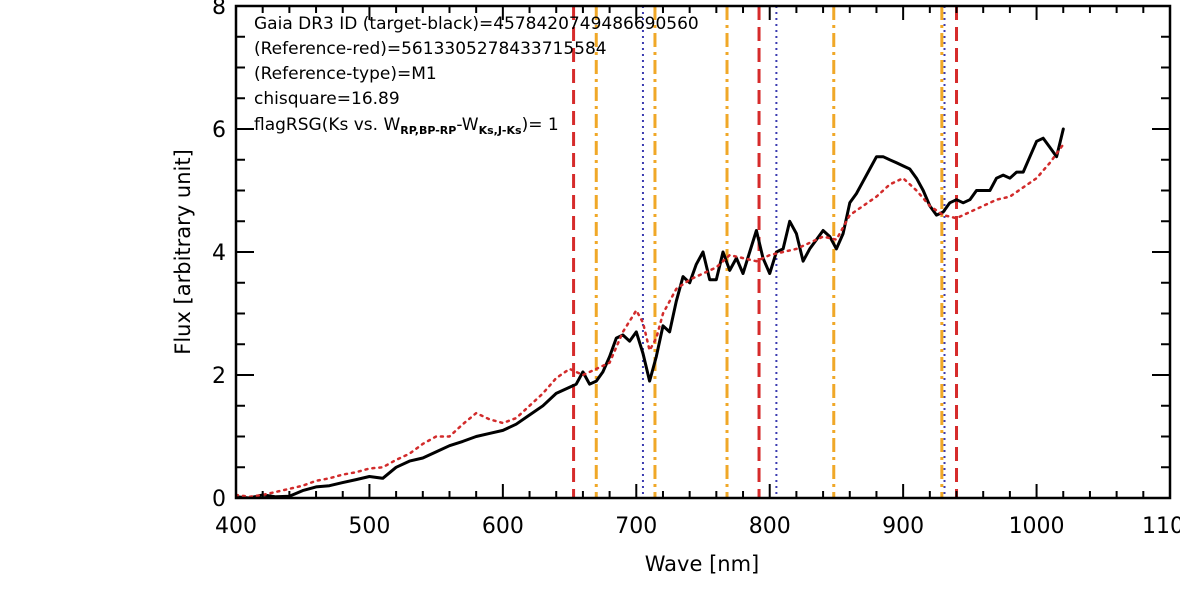 The image size is (1180, 590). Describe the element at coordinates (903, 526) in the screenshot. I see `x-tick-label: 900` at that location.